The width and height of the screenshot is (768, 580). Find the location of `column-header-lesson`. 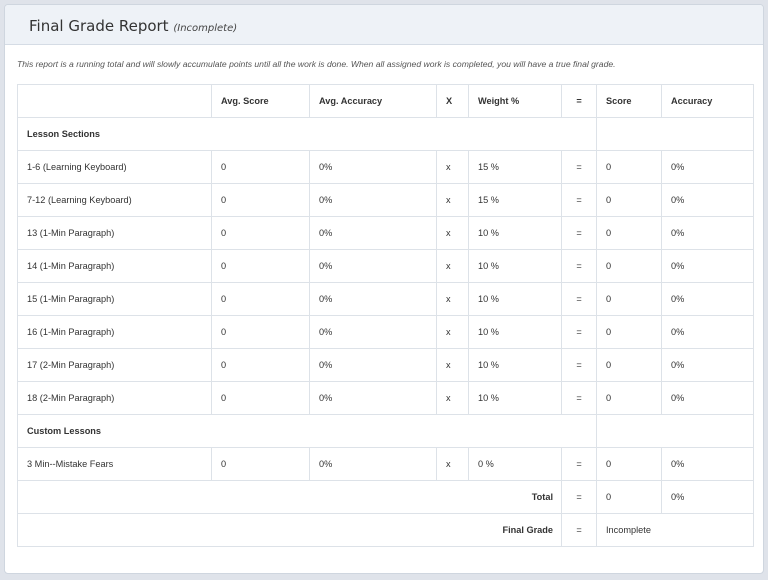

column-header-lesson is located at coordinates (114, 101).